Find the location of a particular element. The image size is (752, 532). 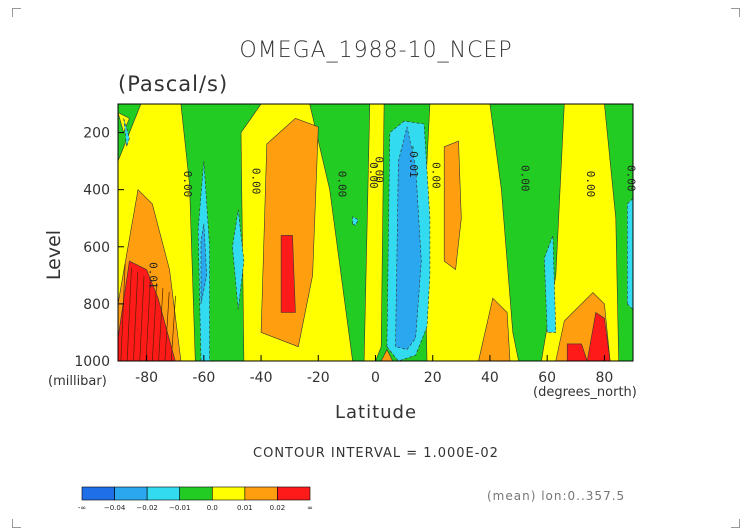

colorbar-label: -∞ is located at coordinates (82, 508).